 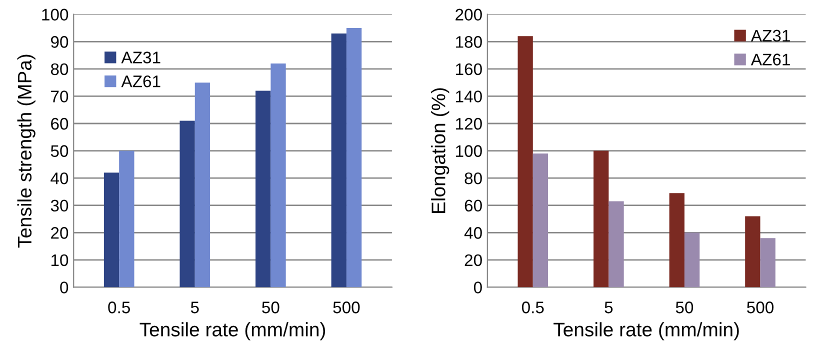 I want to click on y-tick-label: 120, so click(x=469, y=124).